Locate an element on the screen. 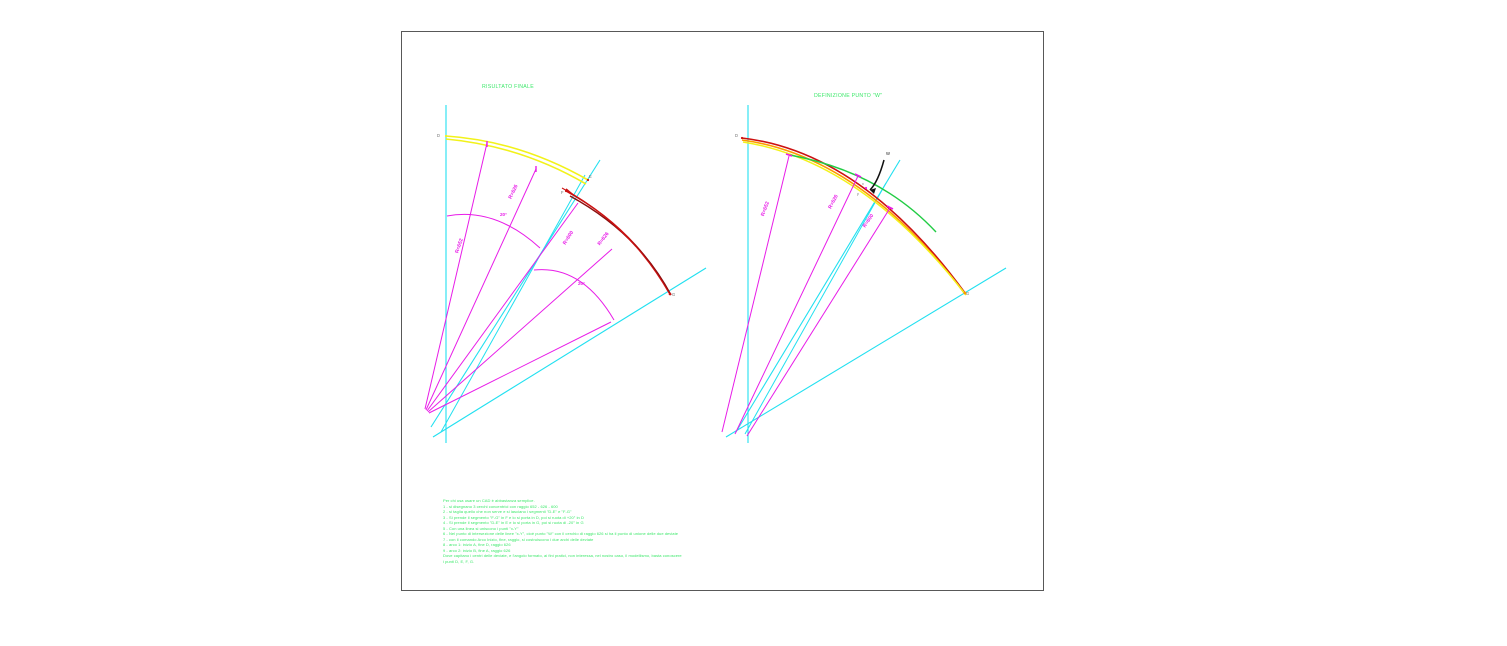 Image resolution: width=1507 pixels, height=646 pixels. point-dot-D-left is located at coordinates (446, 136).